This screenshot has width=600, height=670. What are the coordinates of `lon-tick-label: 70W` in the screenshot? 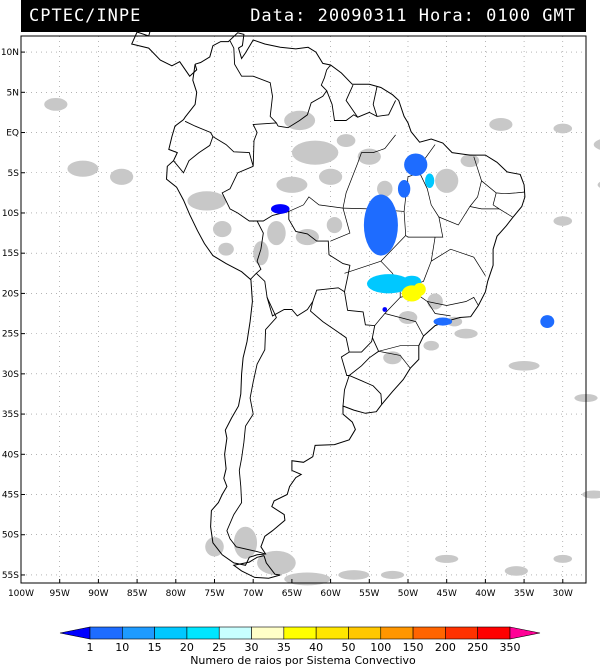 It's located at (253, 594).